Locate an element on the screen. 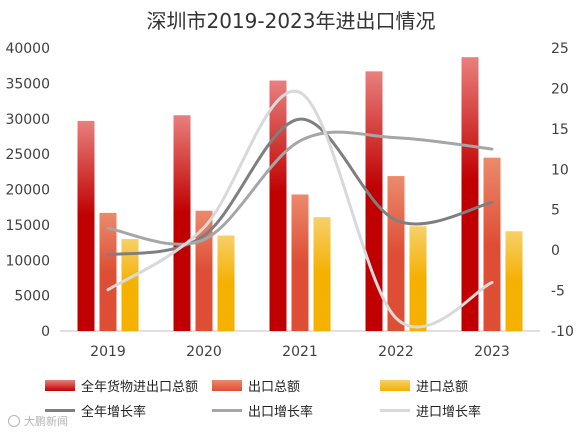 This screenshot has width=583, height=433. legend-item-total: 全年货物进出口总额 is located at coordinates (121, 385).